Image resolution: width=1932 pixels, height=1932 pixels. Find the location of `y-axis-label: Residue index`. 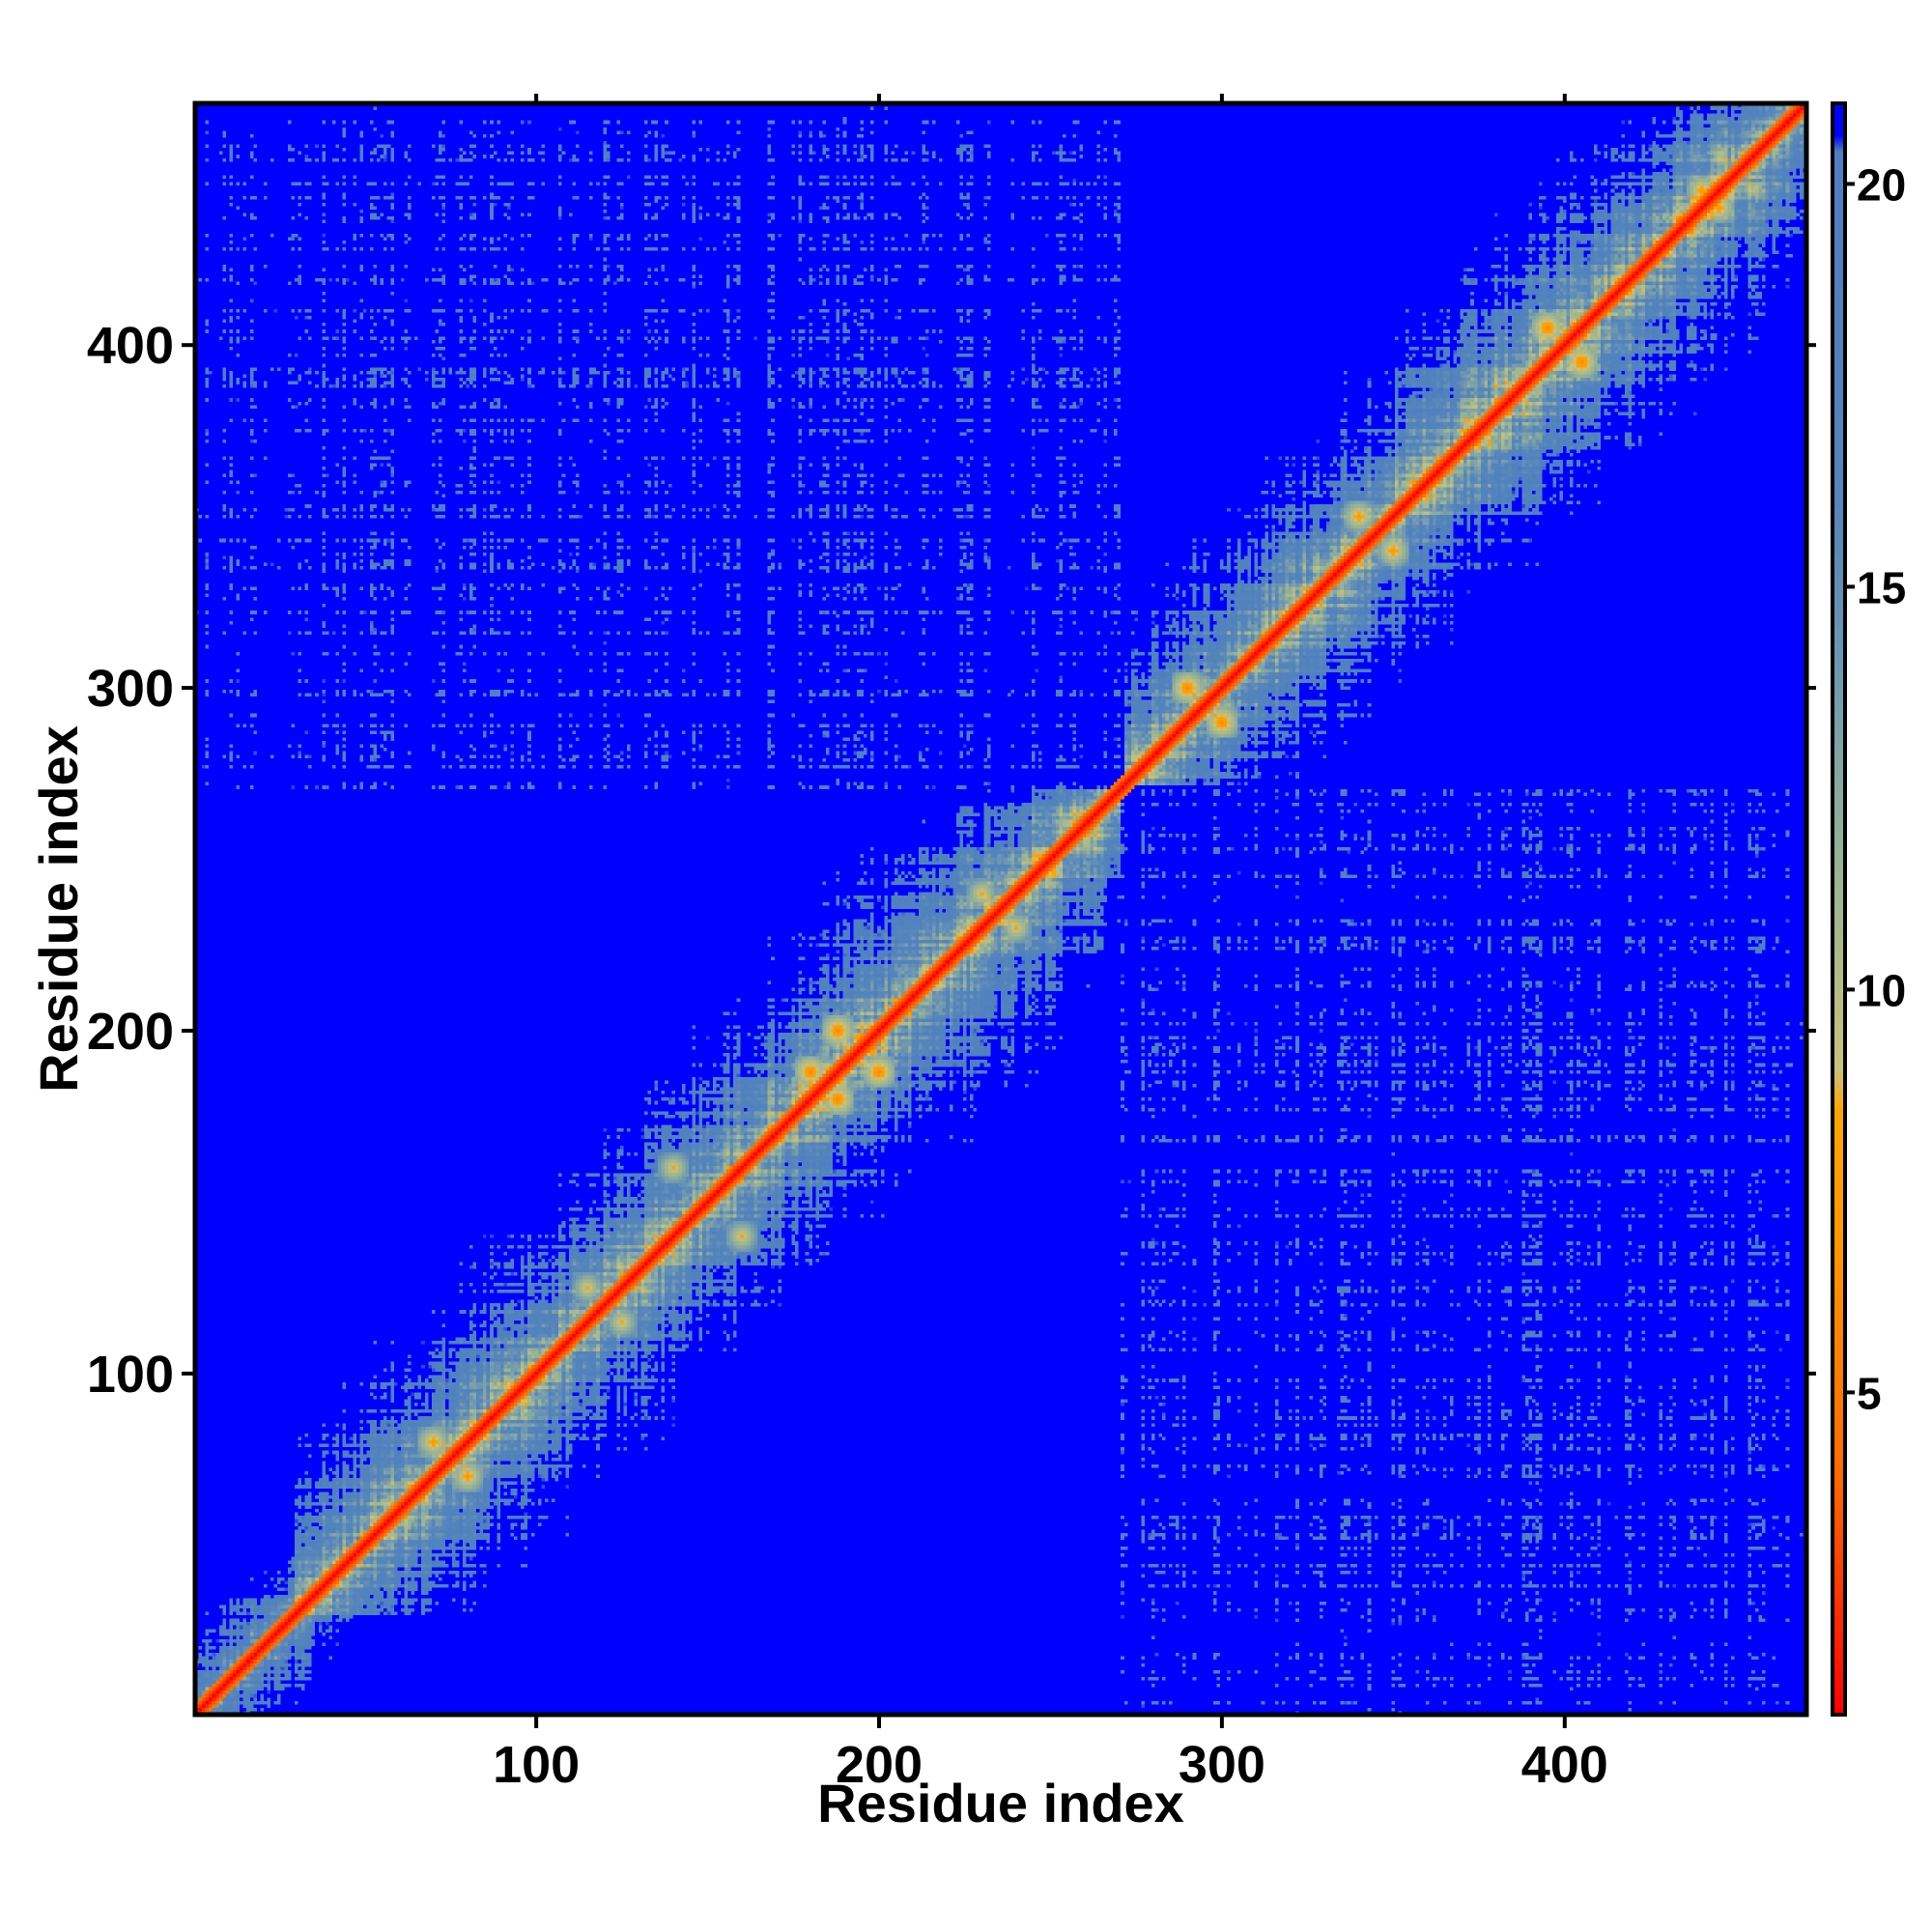

y-axis-label: Residue index is located at coordinates (58, 909).